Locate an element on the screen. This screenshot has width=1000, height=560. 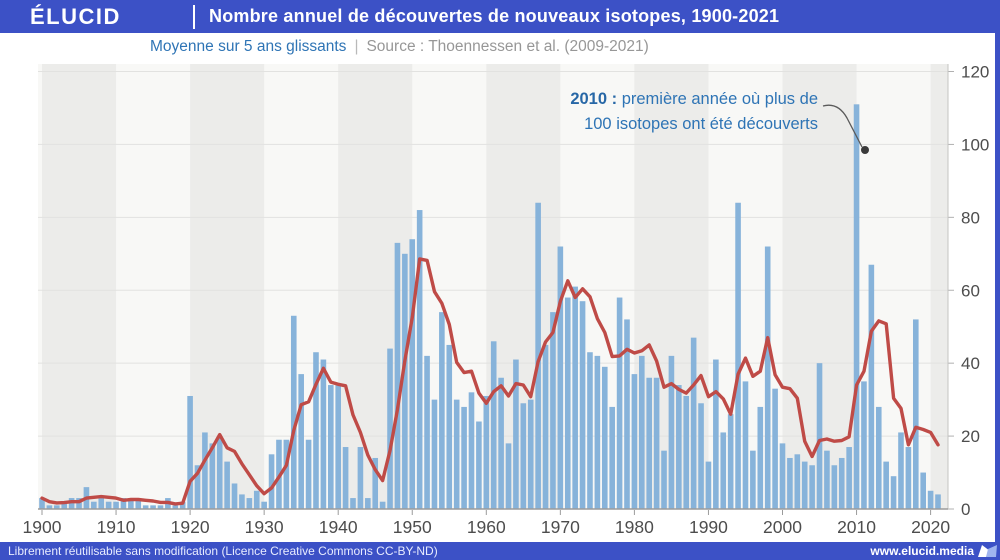
bar-1952 is located at coordinates (427, 432).